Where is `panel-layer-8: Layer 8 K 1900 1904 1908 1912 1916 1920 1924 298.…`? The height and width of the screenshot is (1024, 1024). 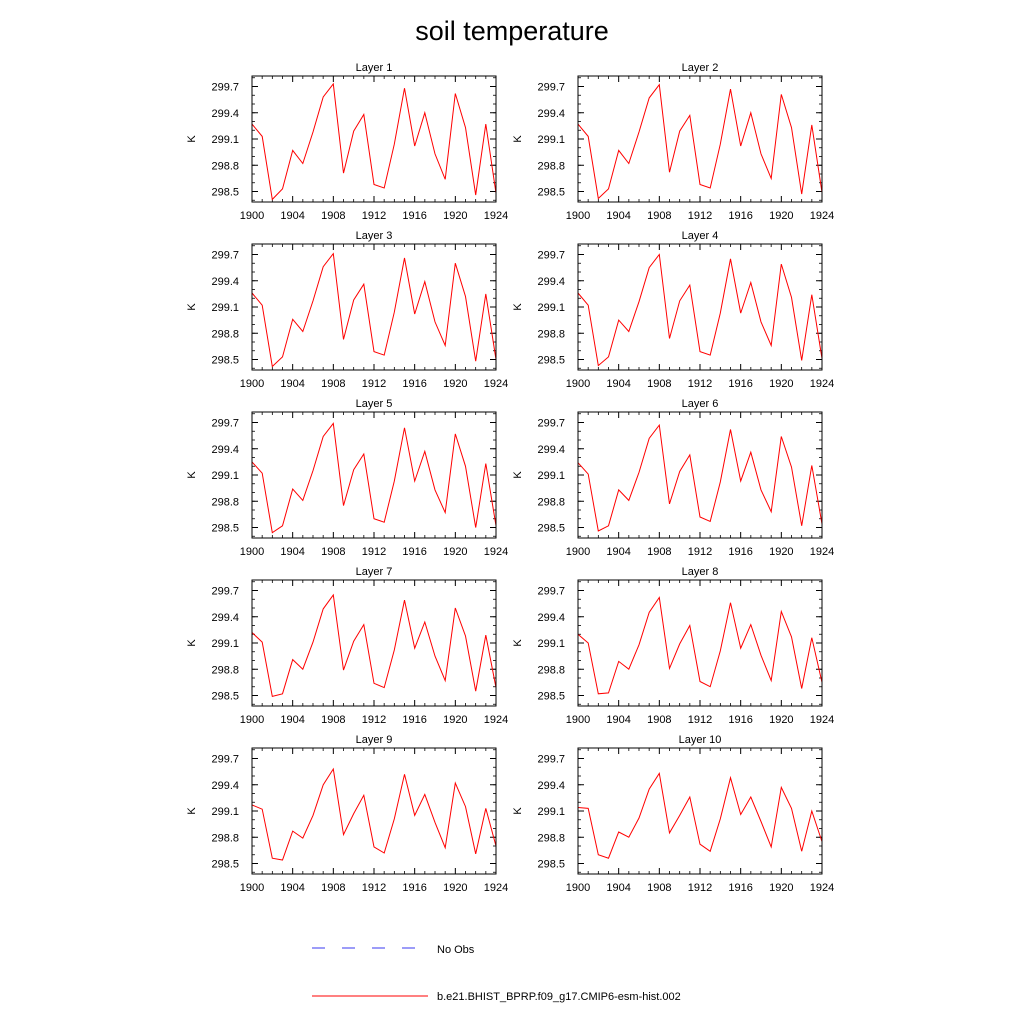 panel-layer-8: Layer 8 K 1900 1904 1908 1912 1916 1920 1924 298.… is located at coordinates (673, 646).